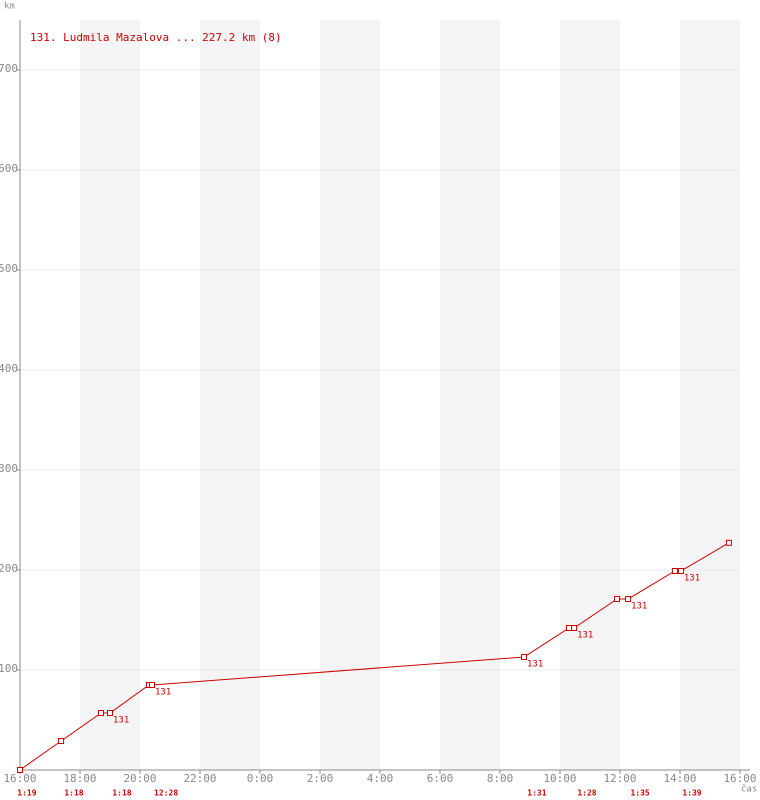  I want to click on x-tick-label: 18:00, so click(79, 778).